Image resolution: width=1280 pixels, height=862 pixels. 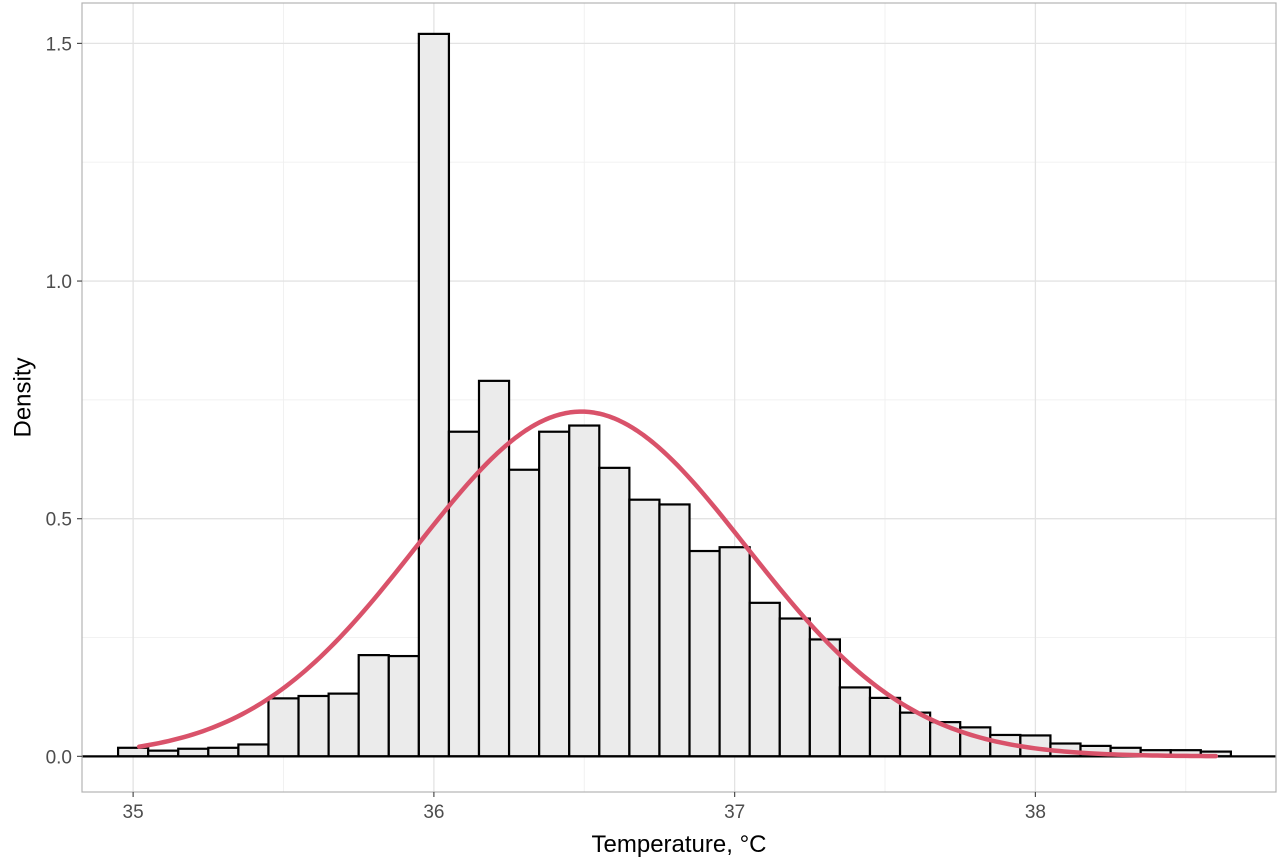 I want to click on x-axis: 35 36 37 38, so click(x=584, y=807).